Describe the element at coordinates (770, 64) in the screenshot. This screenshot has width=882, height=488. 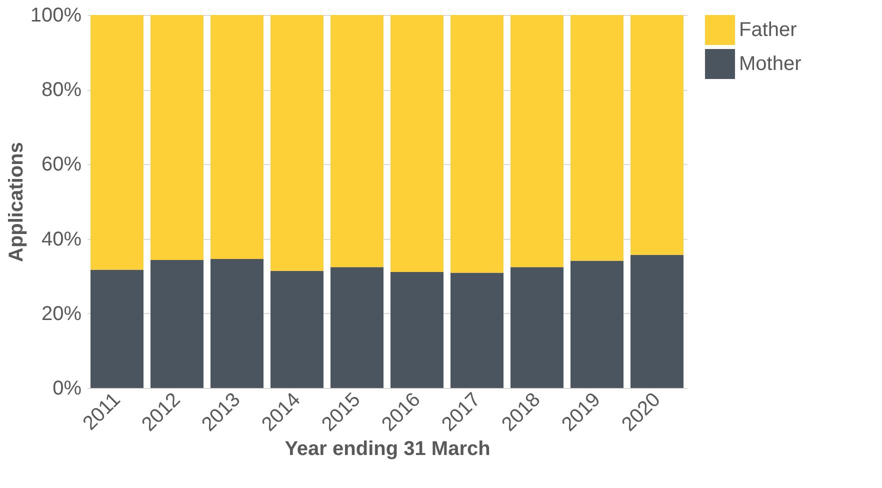
I see `legend-label: Mother` at that location.